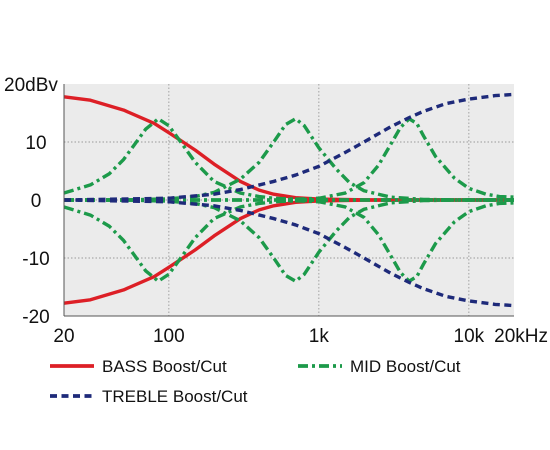 The height and width of the screenshot is (450, 550). What do you see at coordinates (521, 336) in the screenshot?
I see `x-tick-label: 20kHz` at bounding box center [521, 336].